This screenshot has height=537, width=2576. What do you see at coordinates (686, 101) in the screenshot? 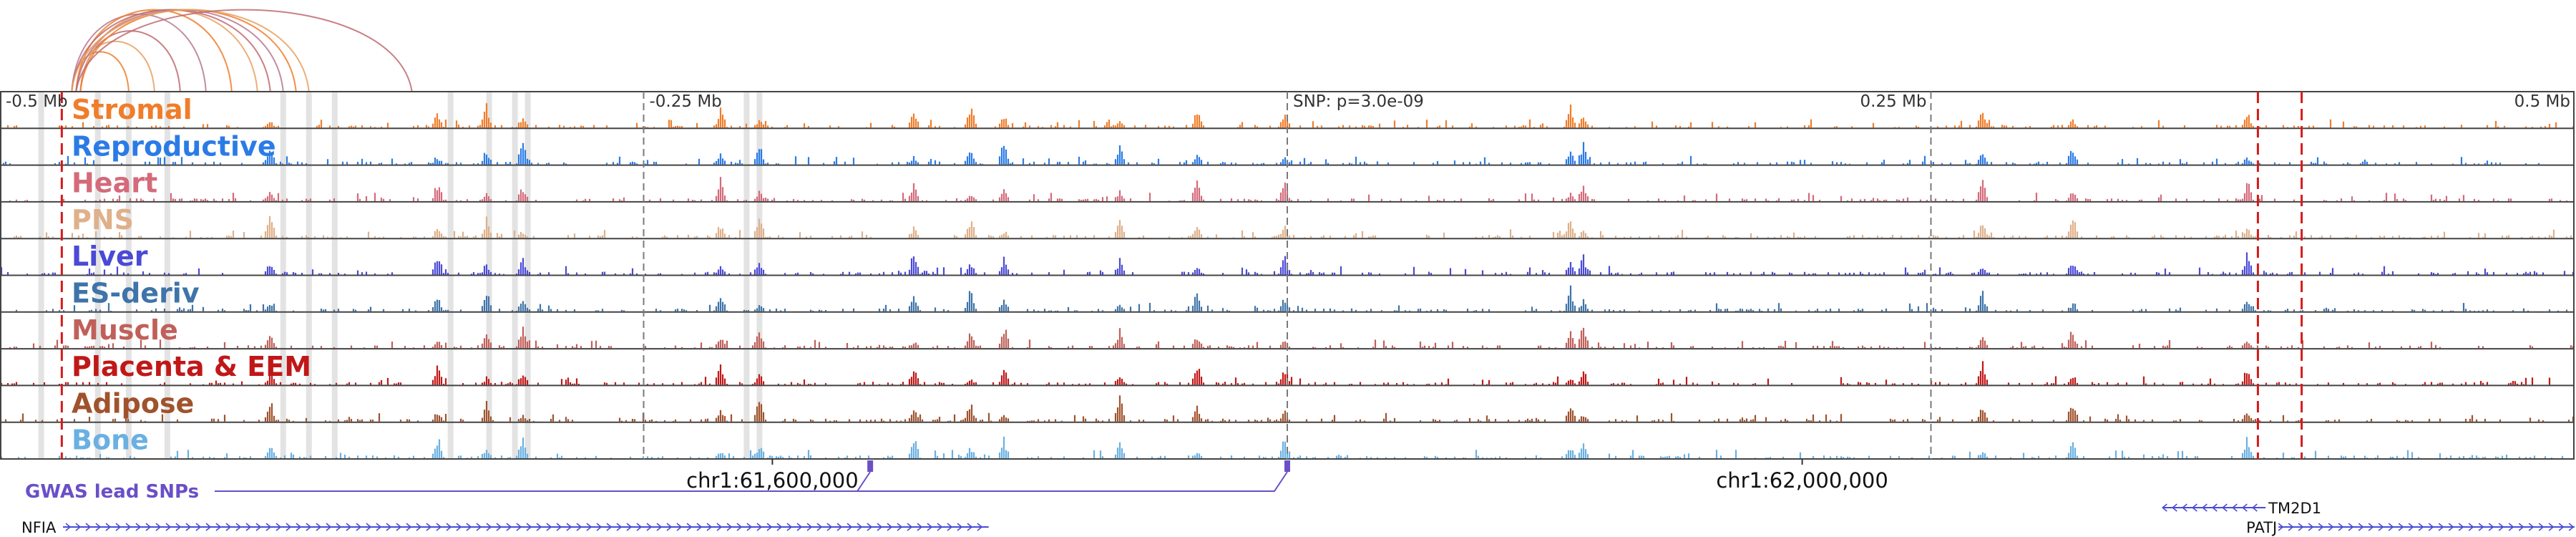
I see `axis-label: -0.25 Mb` at bounding box center [686, 101].